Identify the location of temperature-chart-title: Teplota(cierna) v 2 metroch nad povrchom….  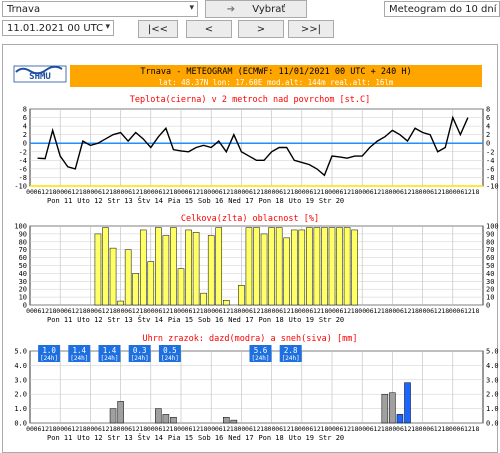
(250, 100).